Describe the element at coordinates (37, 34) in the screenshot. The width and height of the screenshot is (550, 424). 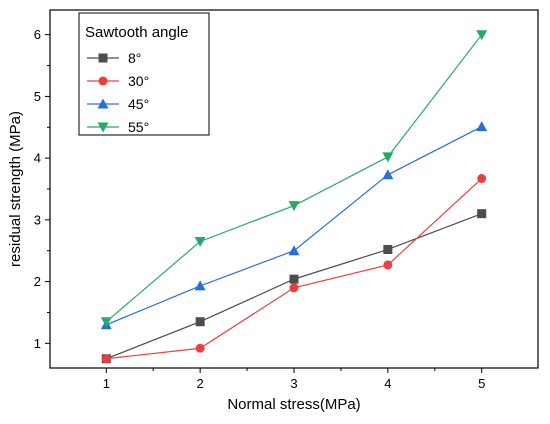
I see `y-tick-label: 6` at that location.